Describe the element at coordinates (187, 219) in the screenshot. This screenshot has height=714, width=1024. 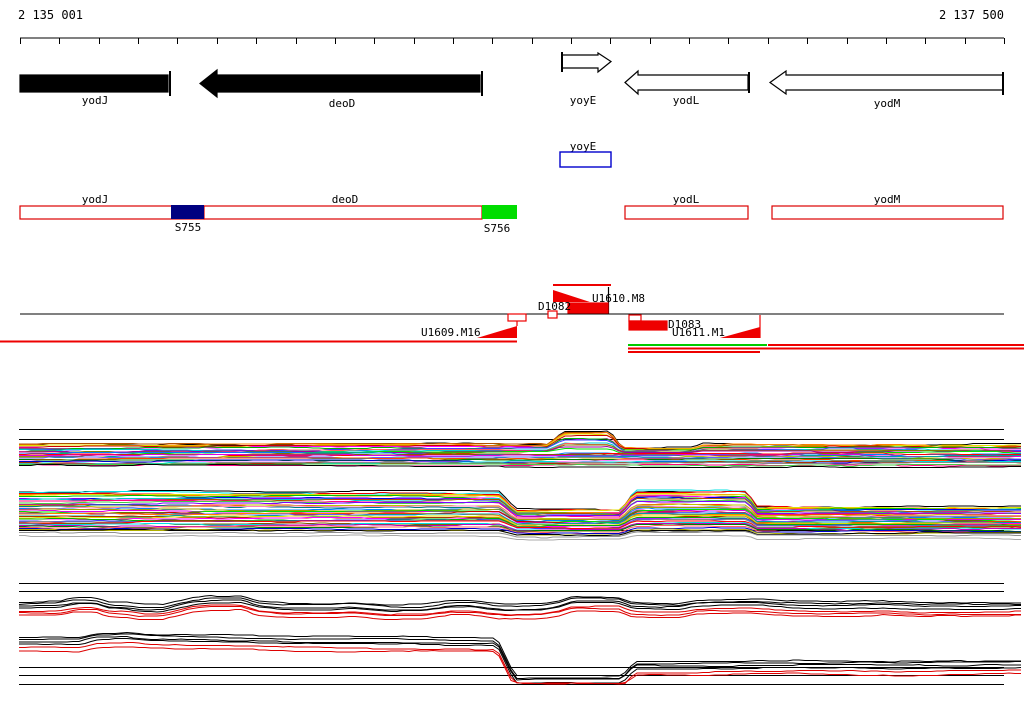
I see `segment-S755: S755` at that location.